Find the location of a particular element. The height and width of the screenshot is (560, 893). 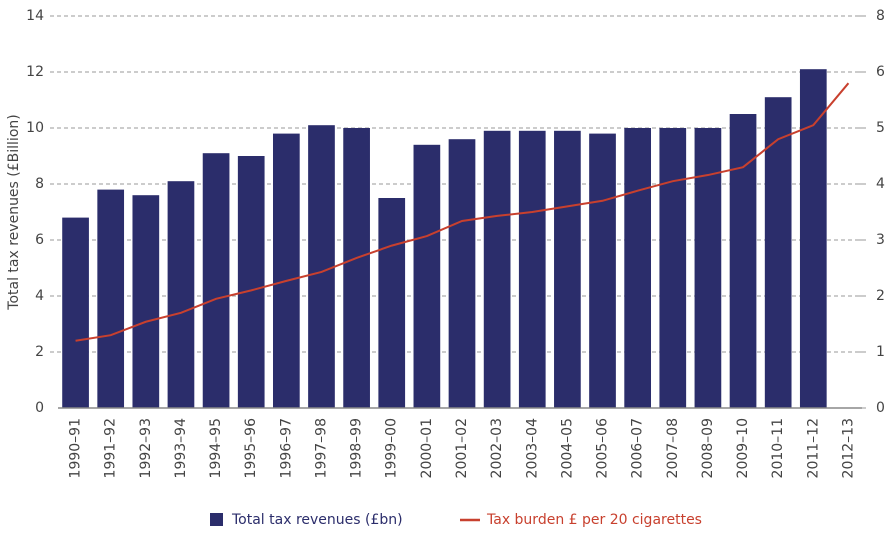

y-tick-label: 14 is located at coordinates (35, 16).